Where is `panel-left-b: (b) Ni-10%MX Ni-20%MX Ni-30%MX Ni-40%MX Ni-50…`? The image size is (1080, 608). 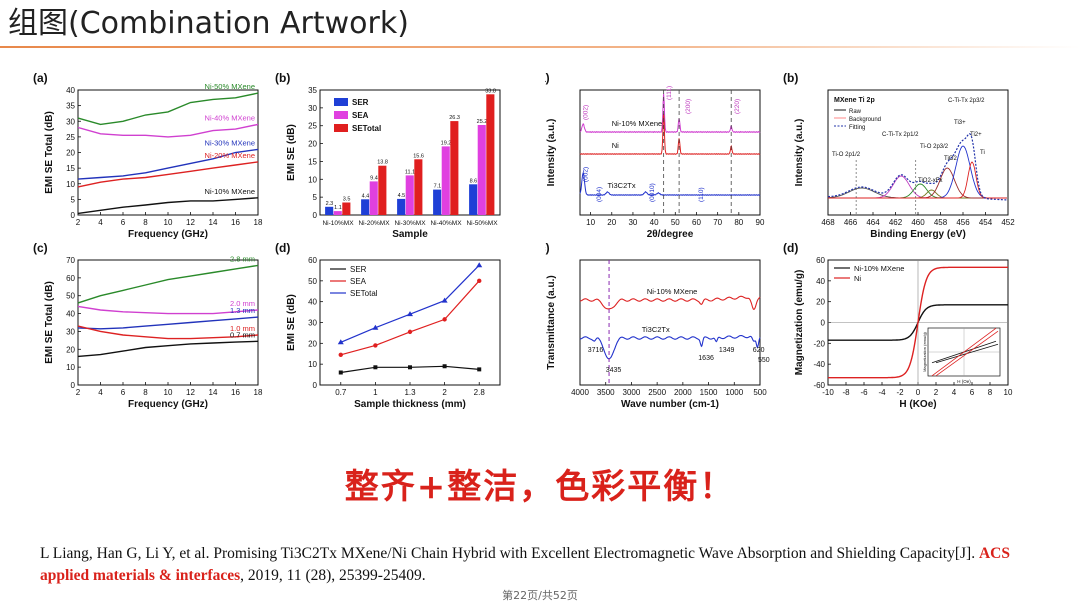
panel-left-b: (b) Ni-10%MX Ni-20%MX Ni-30%MX Ni-40%MX Ni-50… is located at coordinates (388, 155).